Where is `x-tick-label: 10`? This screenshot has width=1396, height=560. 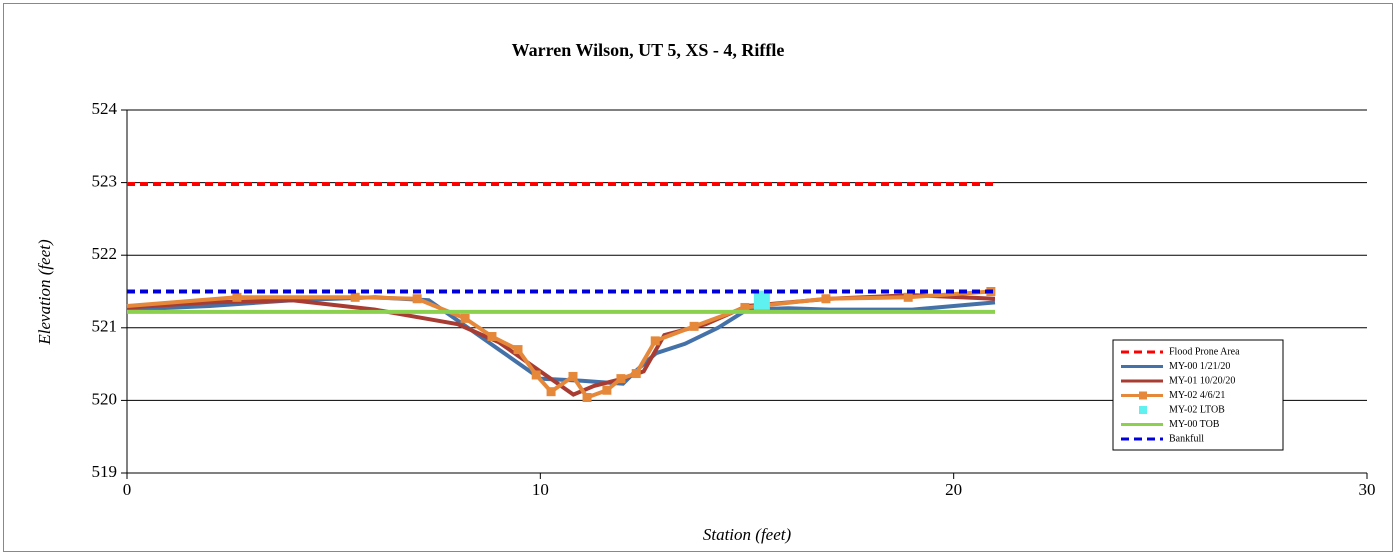
x-tick-label: 10 is located at coordinates (540, 489).